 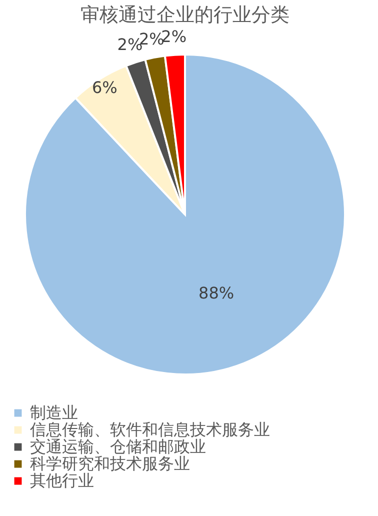 I want to click on legend-label: 科学研究和技术服务业, so click(x=110, y=463).